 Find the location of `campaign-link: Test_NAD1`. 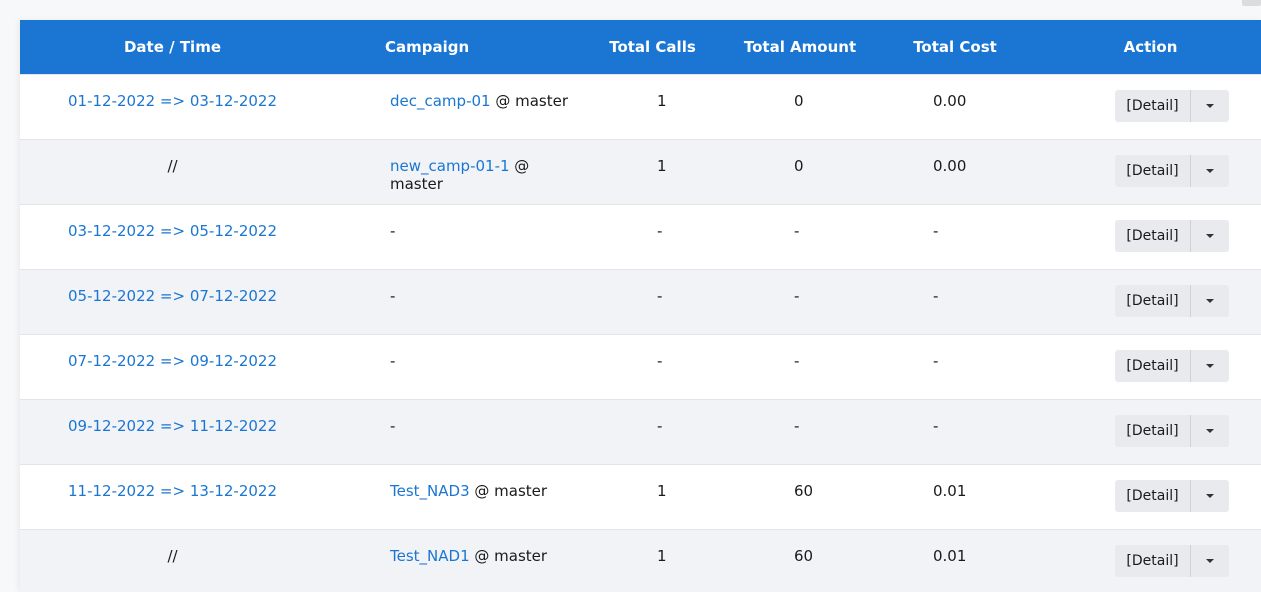

campaign-link: Test_NAD1 is located at coordinates (430, 555).